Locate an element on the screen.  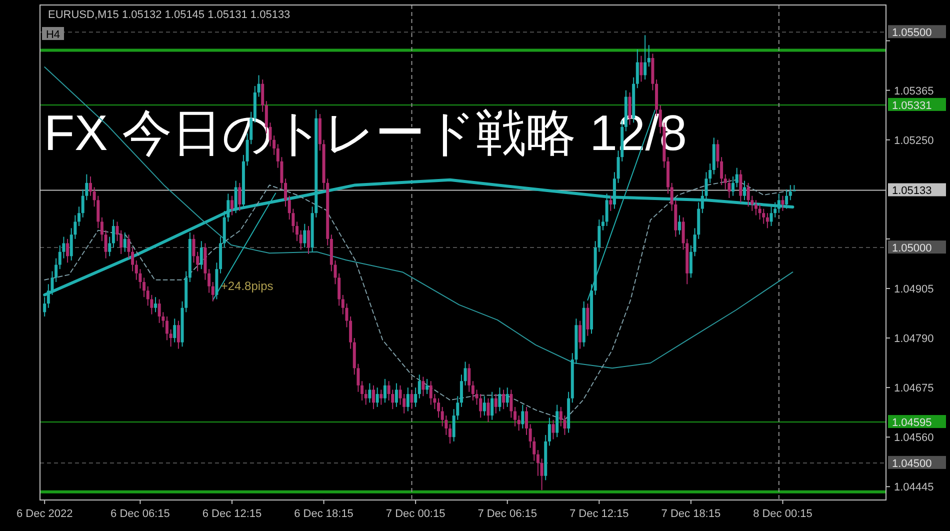
ref-line-label: 1.05500 is located at coordinates (912, 33).